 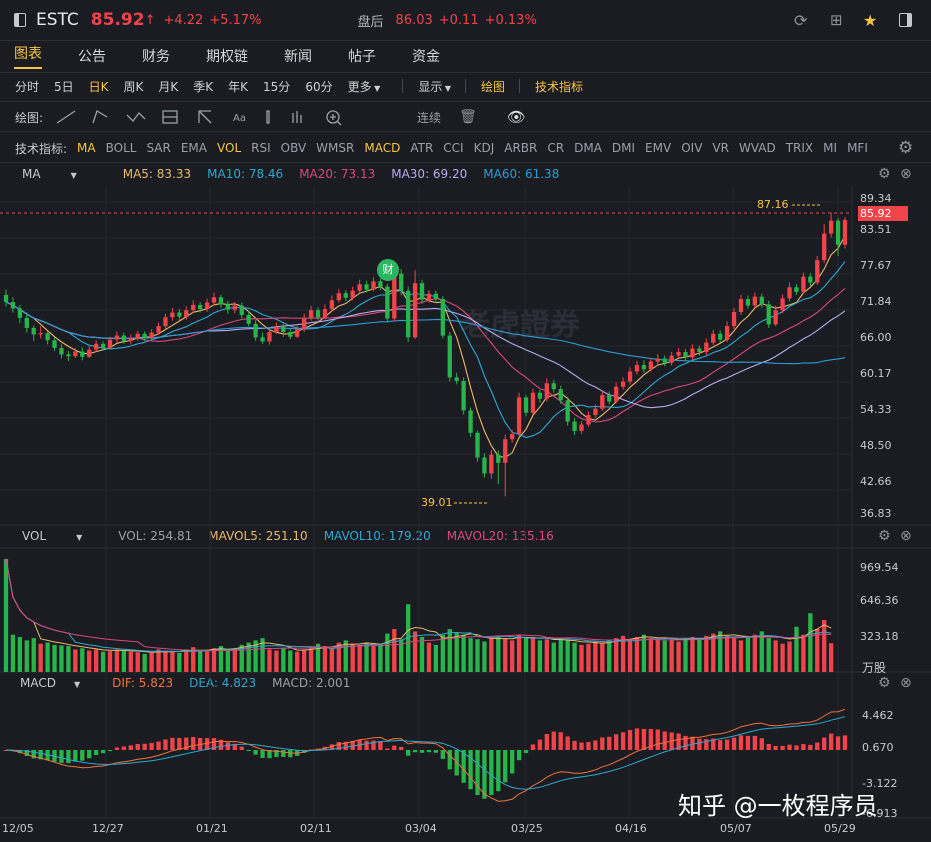 What do you see at coordinates (28, 56) in the screenshot?
I see `tab-chart: 图表` at bounding box center [28, 56].